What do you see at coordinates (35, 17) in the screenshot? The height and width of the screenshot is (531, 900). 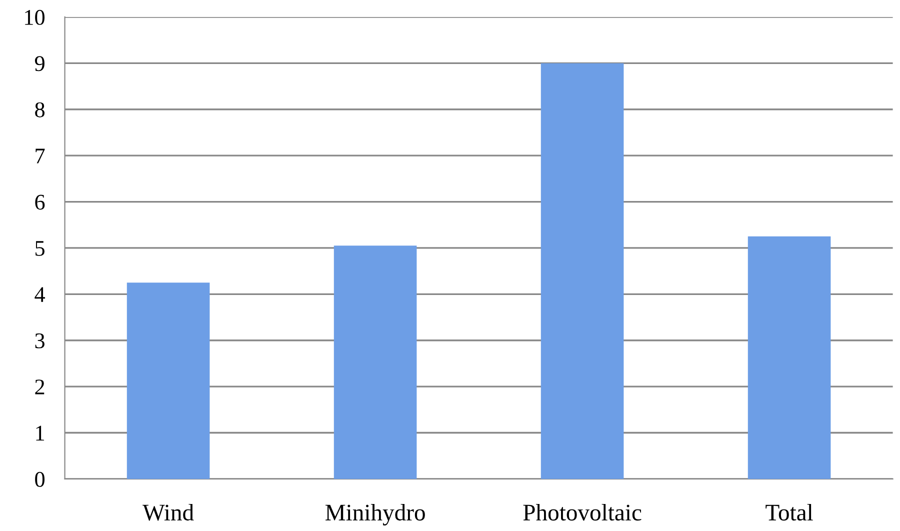 I see `y-tick-label: 10` at bounding box center [35, 17].